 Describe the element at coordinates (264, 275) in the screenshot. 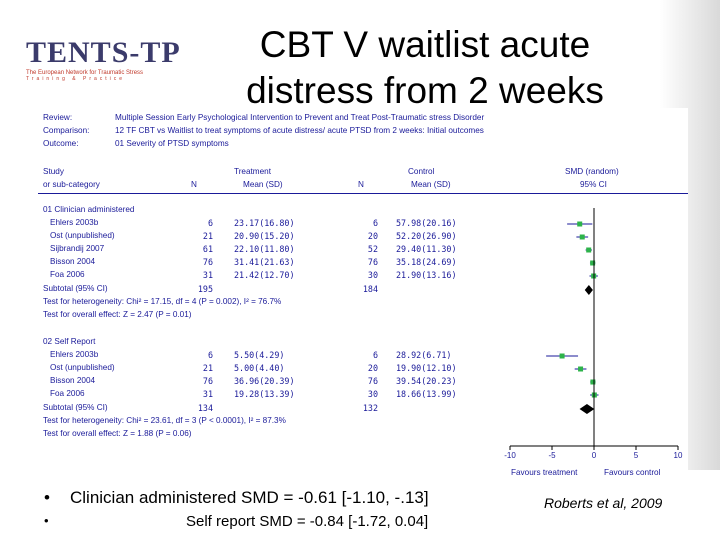

I see `treatment-mean-sd: 21.42(12.70)` at that location.